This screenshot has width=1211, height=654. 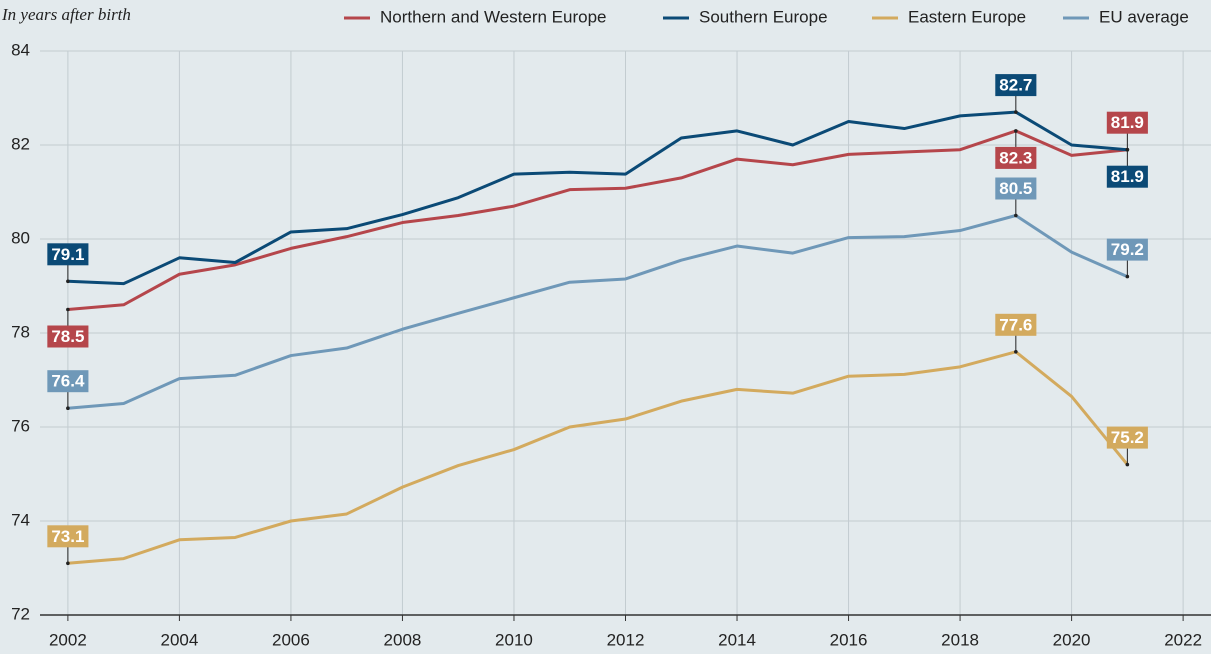 What do you see at coordinates (66, 14) in the screenshot?
I see `chart-subtitle: In years after birth` at bounding box center [66, 14].